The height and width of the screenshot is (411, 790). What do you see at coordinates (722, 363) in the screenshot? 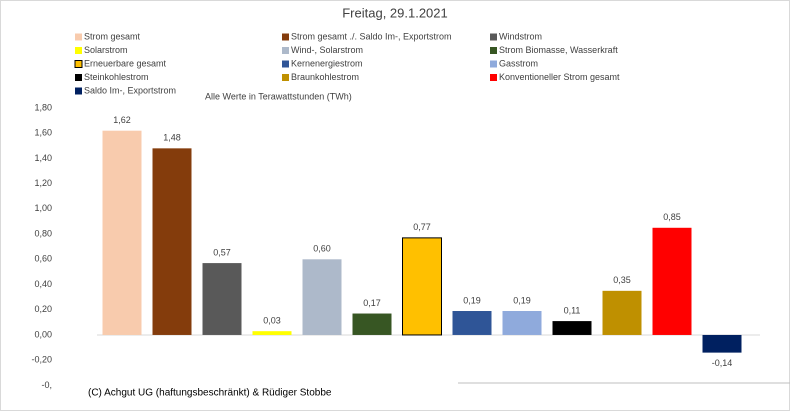
I see `value-label: -0,14` at bounding box center [722, 363].